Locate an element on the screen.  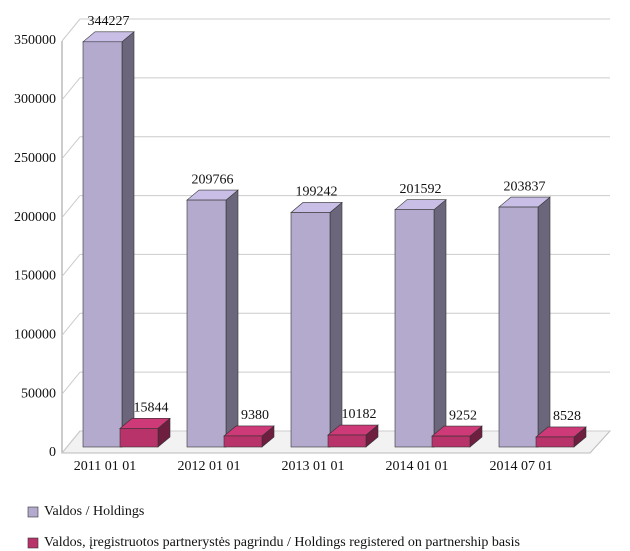
x-tick-label: 2013 01 01 is located at coordinates (313, 466).